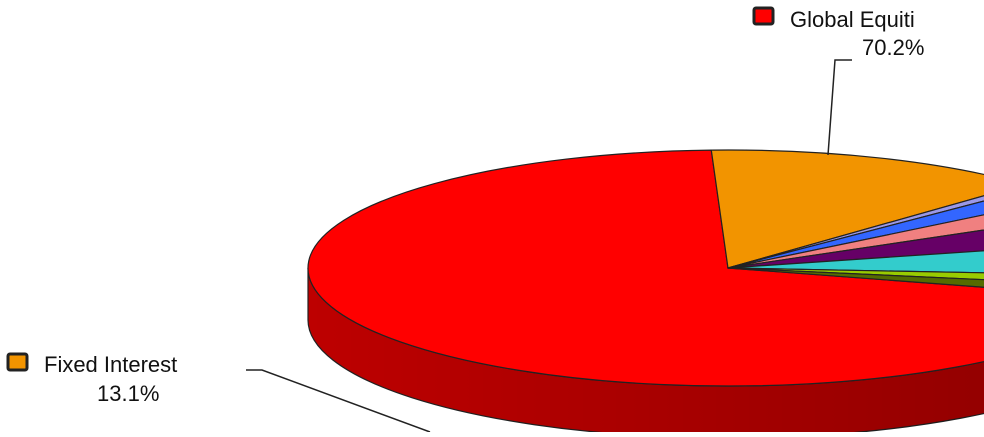  Describe the element at coordinates (839, 107) in the screenshot. I see `leader-line-global-equities` at that location.